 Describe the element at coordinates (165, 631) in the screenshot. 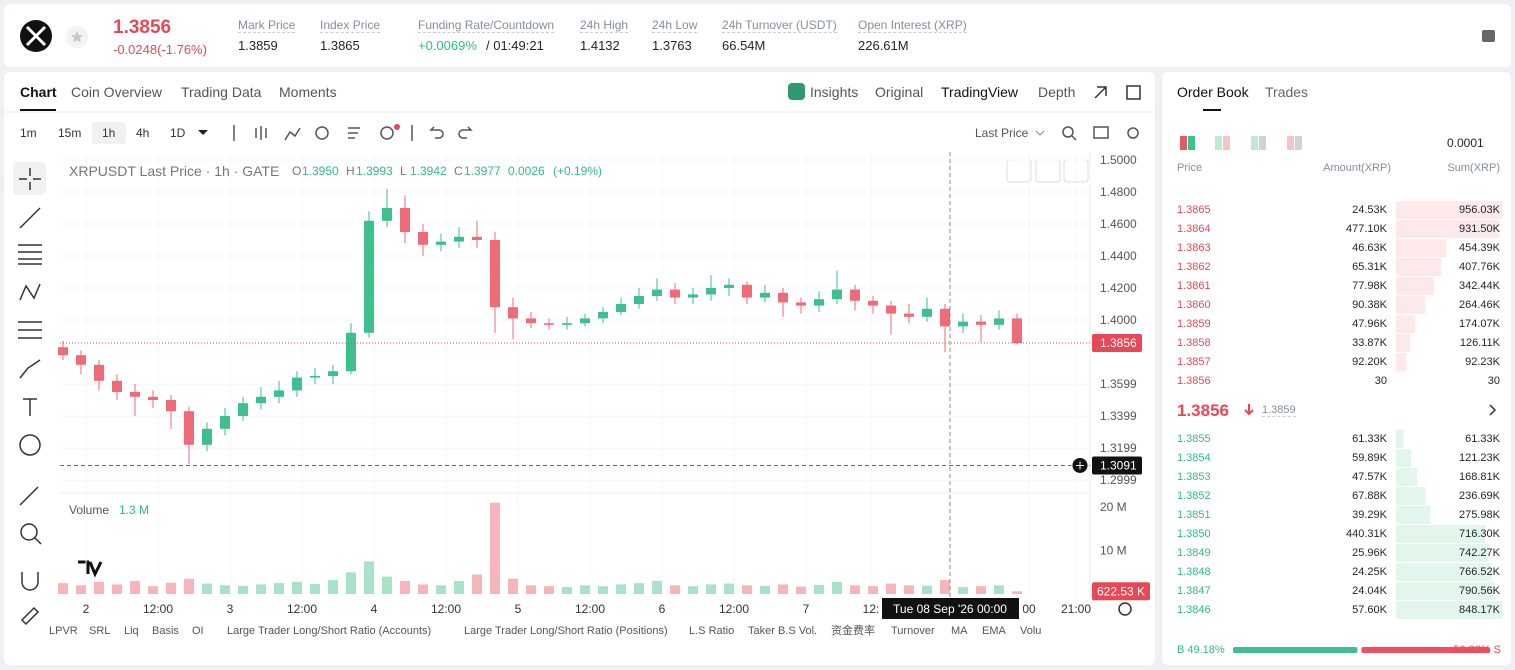

I see `indicator-tab: Basis` at that location.